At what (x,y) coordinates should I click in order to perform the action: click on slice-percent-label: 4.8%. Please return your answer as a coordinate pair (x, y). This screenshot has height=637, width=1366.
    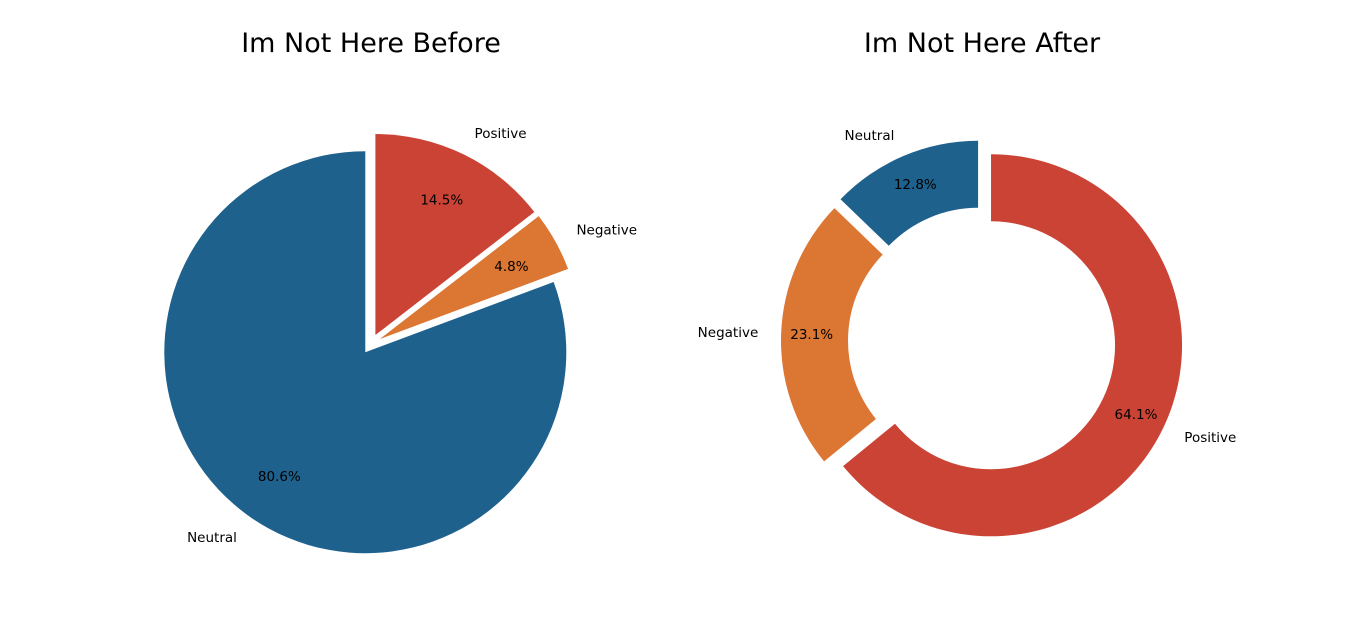
    Looking at the image, I should click on (511, 267).